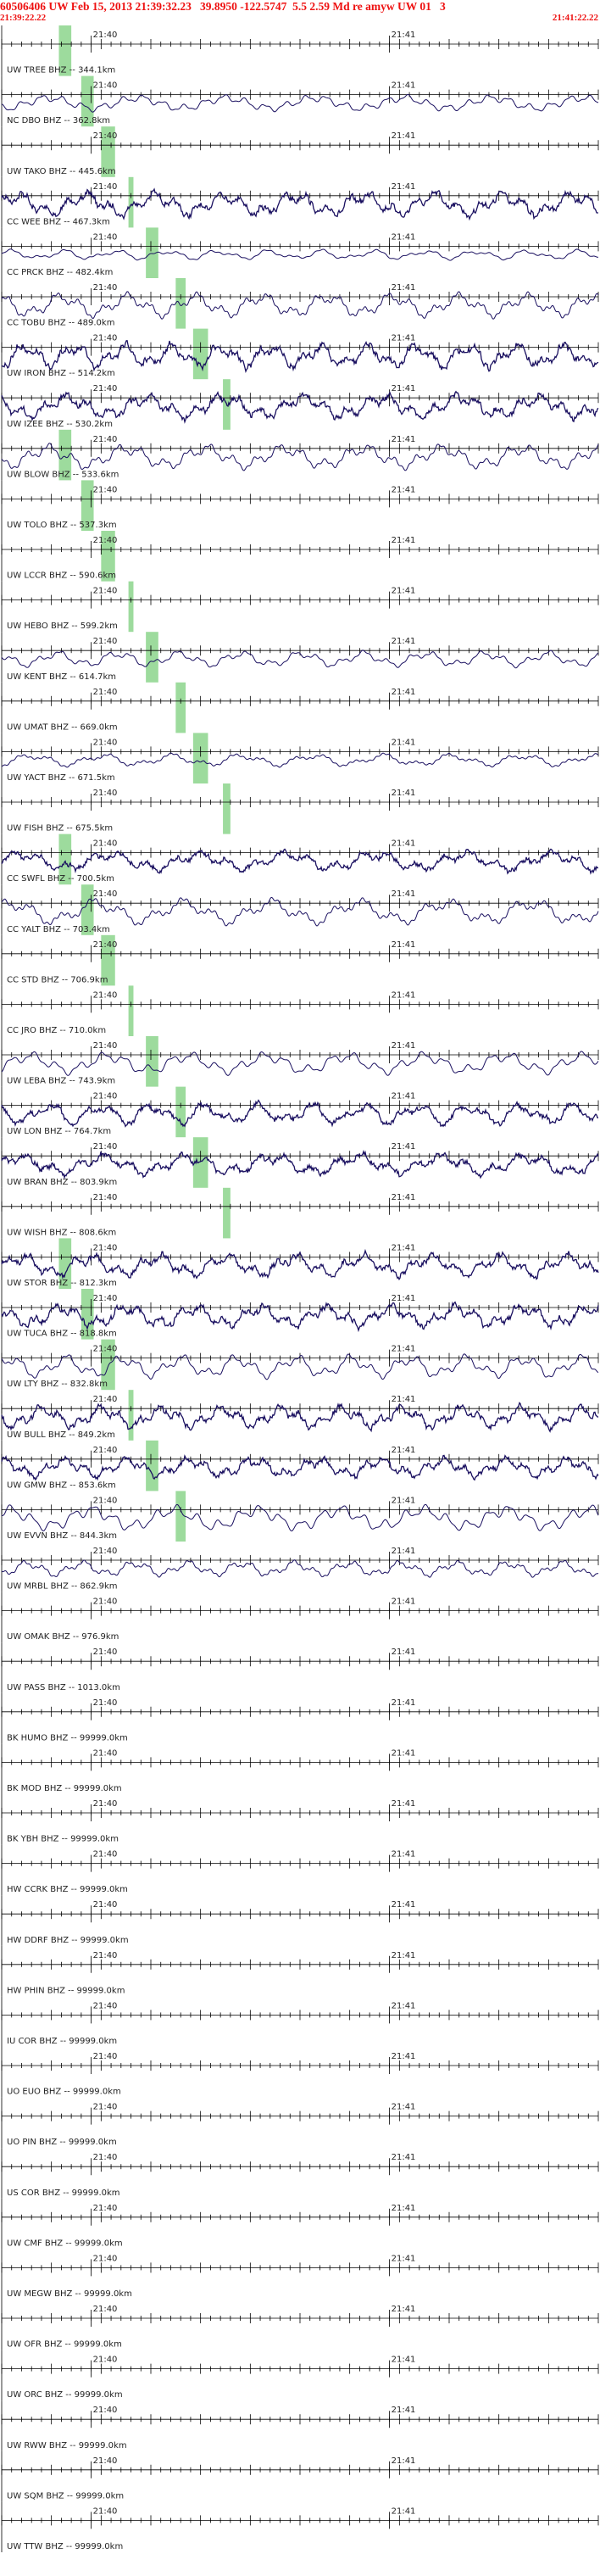  What do you see at coordinates (23, 18) in the screenshot?
I see `start-time: 21:39:22.22` at bounding box center [23, 18].